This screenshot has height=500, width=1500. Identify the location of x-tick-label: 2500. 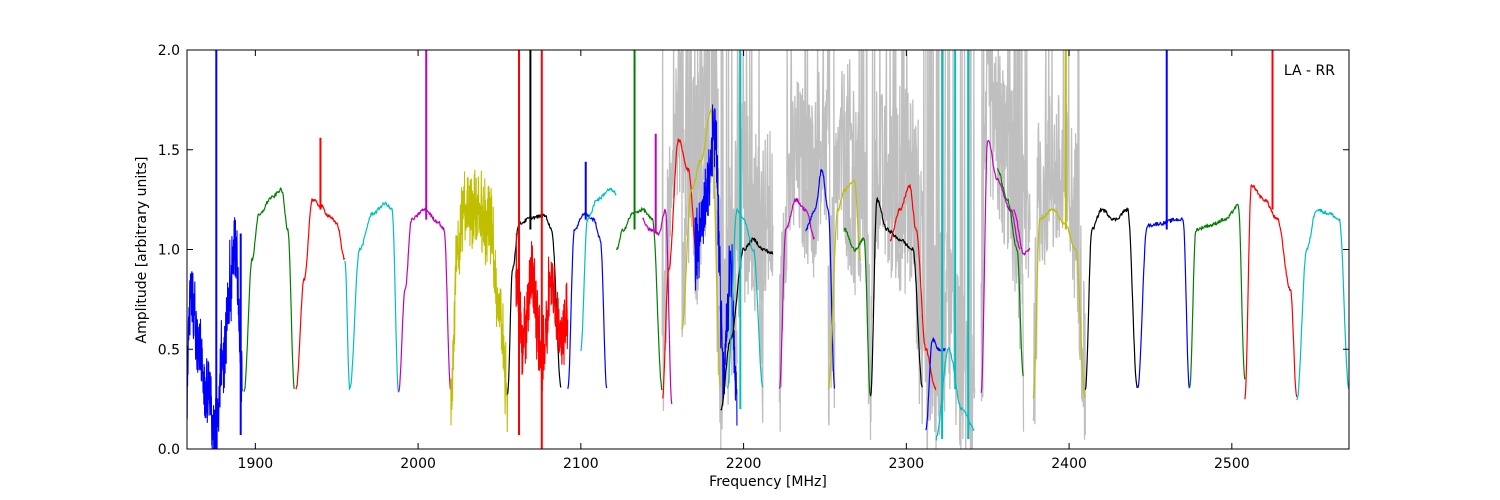
(1232, 464).